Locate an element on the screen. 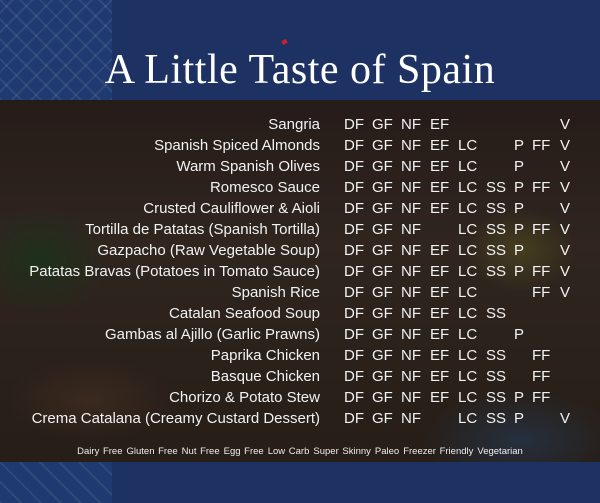 This screenshot has width=600, height=503. dish-name: Warm Spanish Olives is located at coordinates (248, 166).